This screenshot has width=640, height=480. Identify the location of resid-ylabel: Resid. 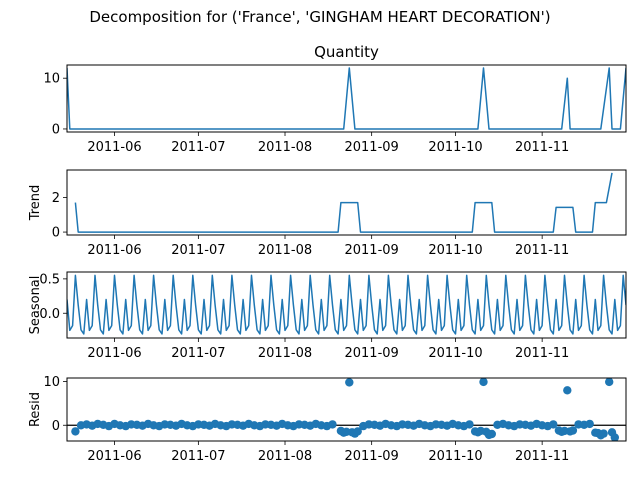
(35, 409).